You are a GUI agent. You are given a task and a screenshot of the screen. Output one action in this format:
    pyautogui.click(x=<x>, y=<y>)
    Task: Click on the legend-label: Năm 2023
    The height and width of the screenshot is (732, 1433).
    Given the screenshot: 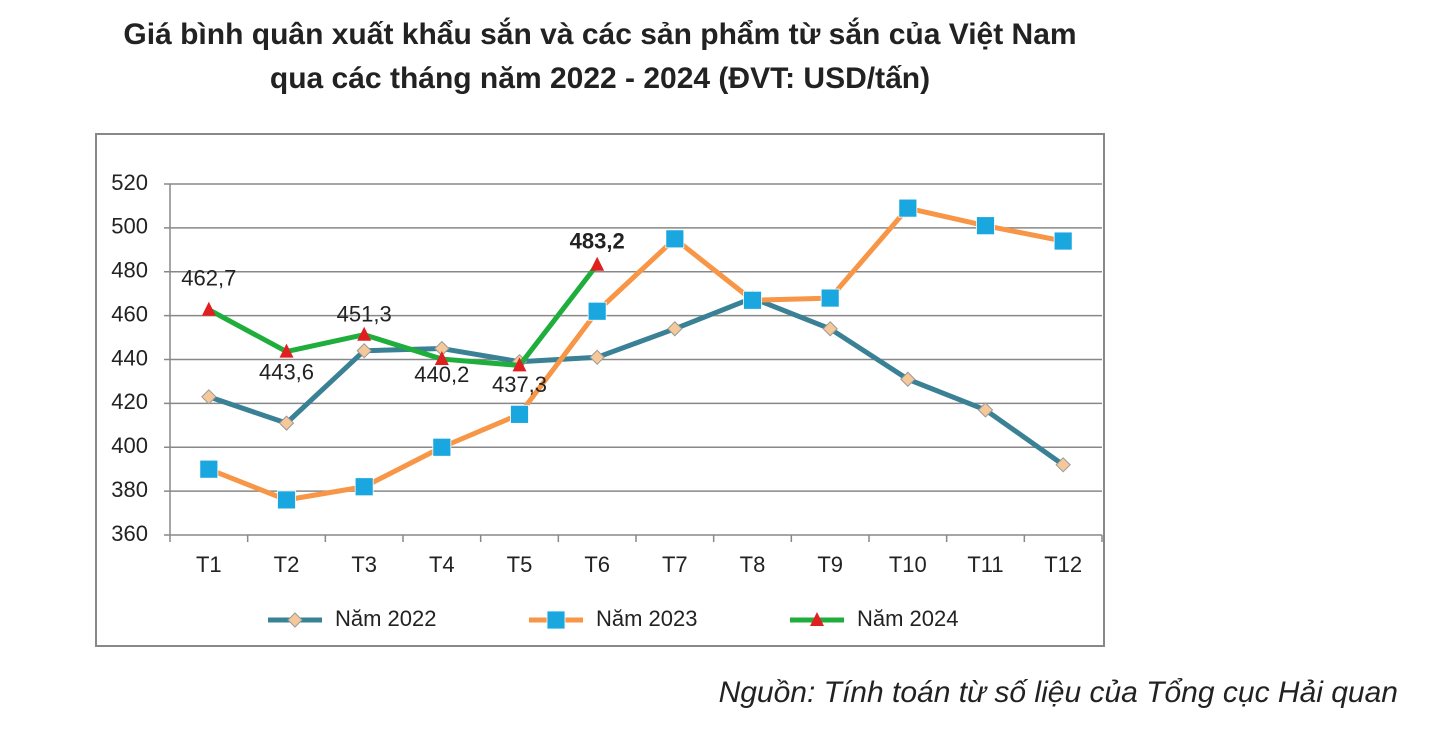 What is the action you would take?
    pyautogui.click(x=647, y=618)
    